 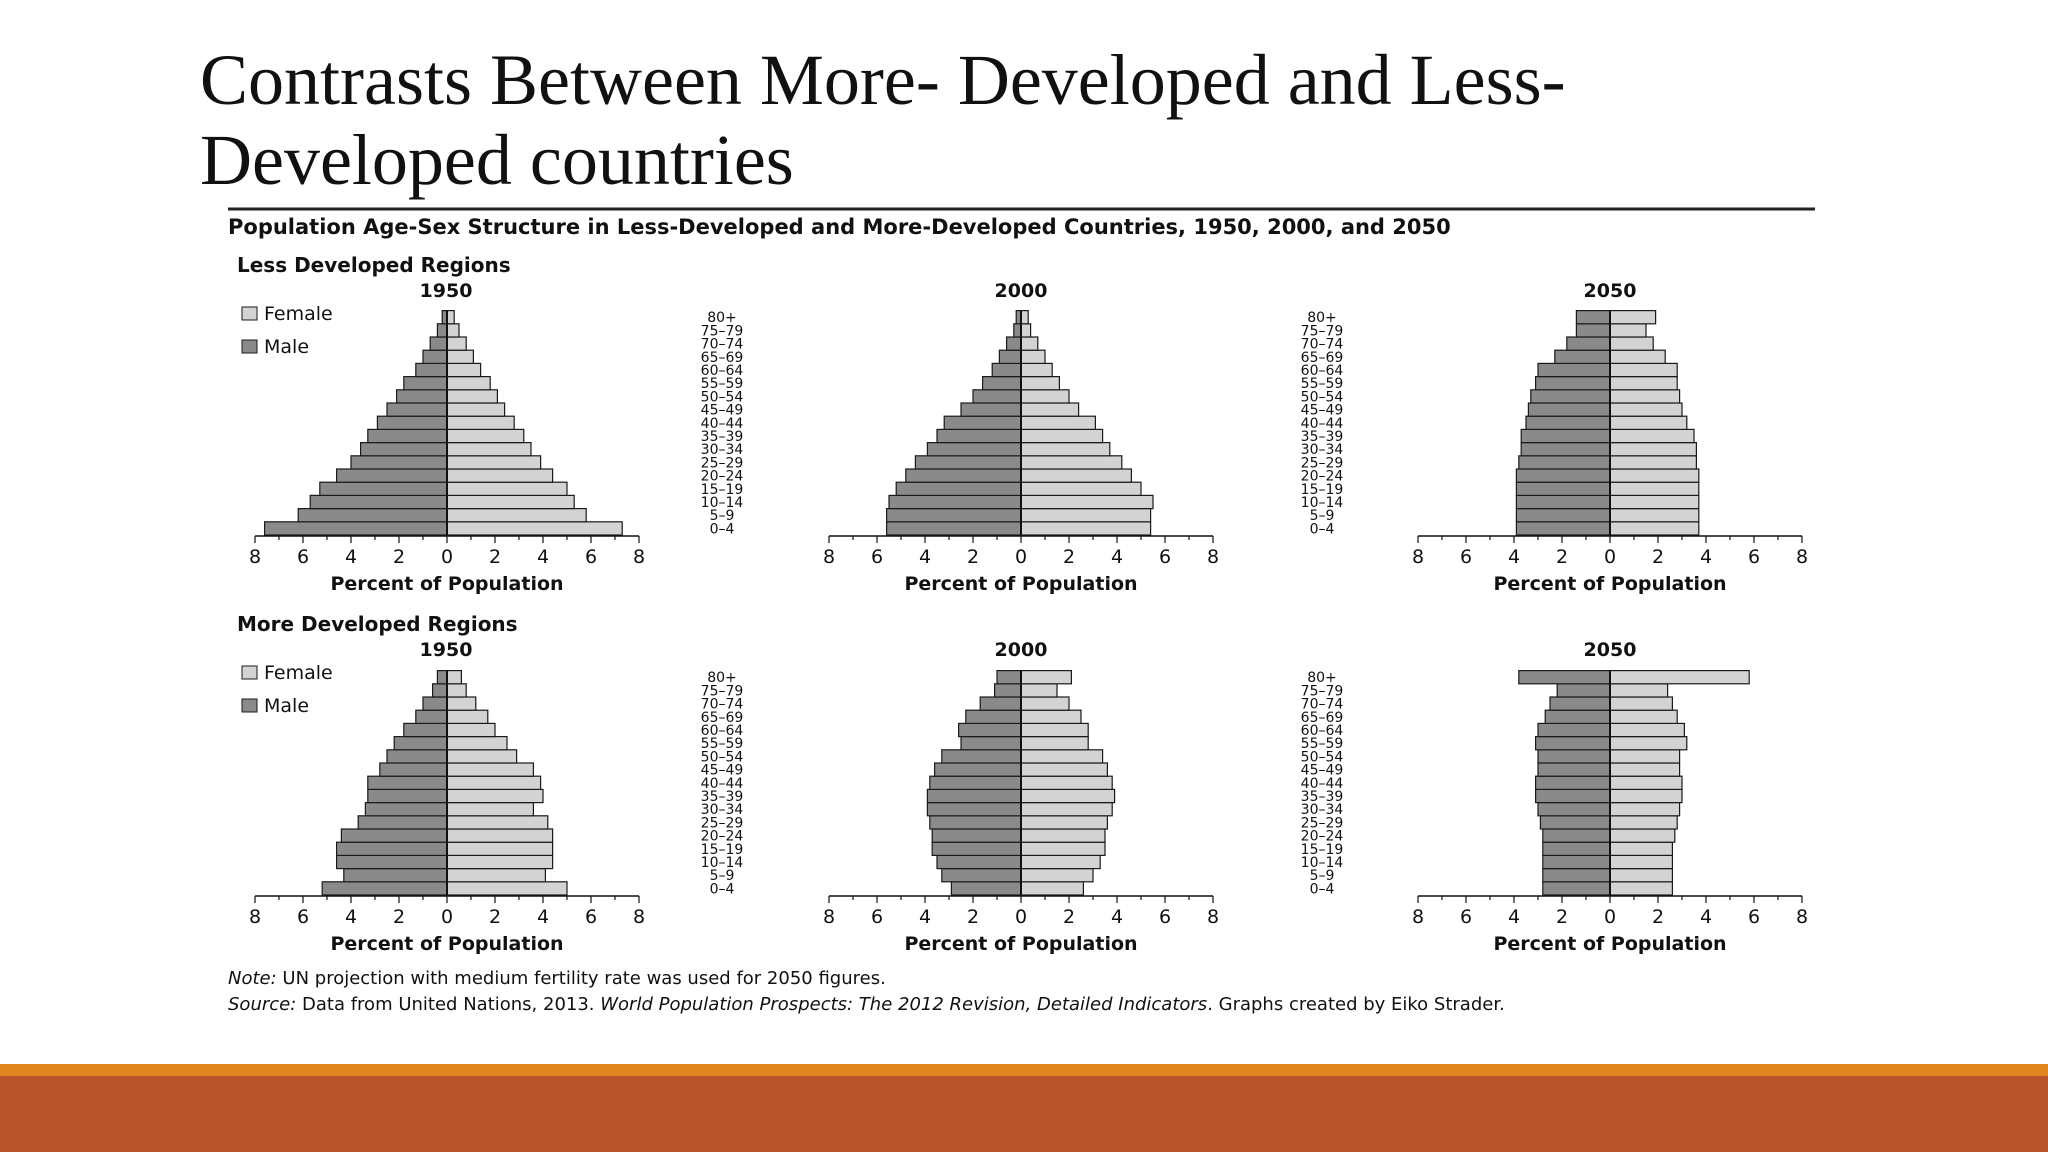 I want to click on age-label-25-29: 25–29, so click(x=1322, y=823).